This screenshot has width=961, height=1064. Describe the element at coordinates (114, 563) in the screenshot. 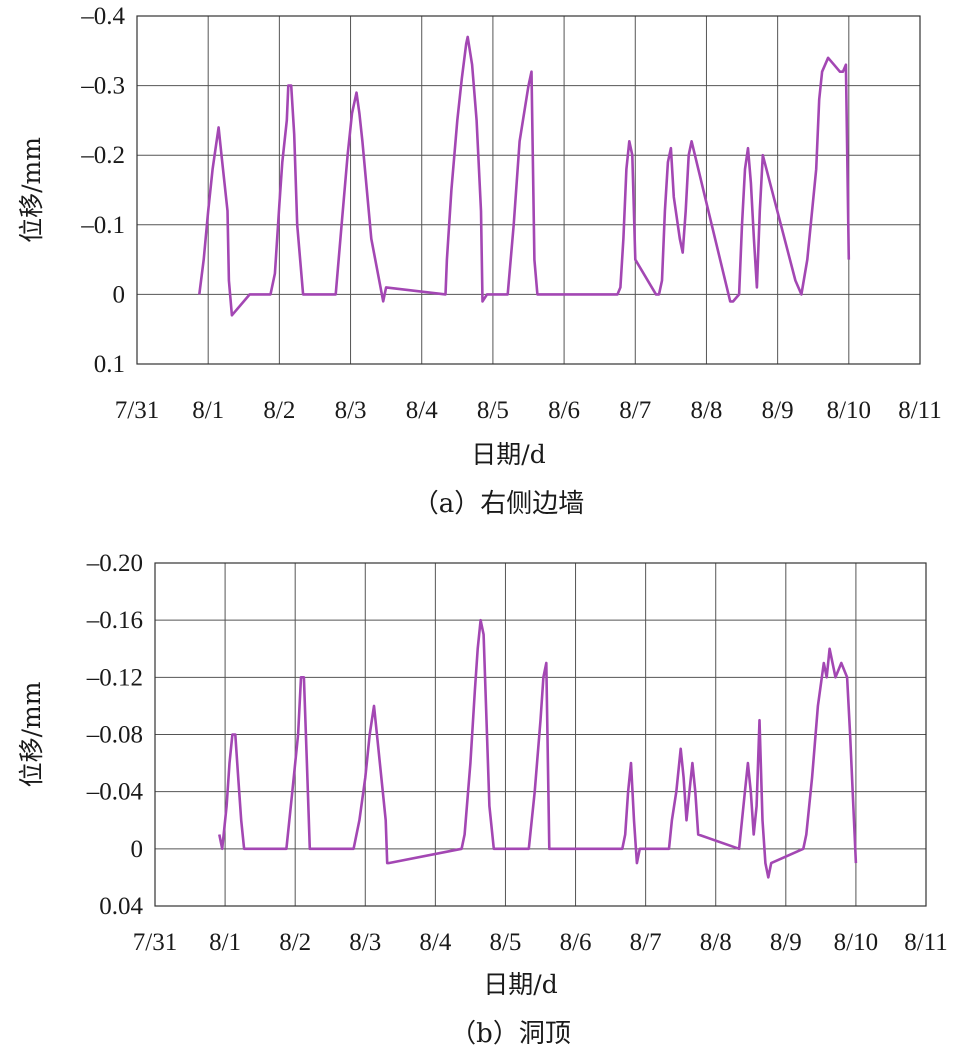

I see `y-tick-label: –0.20` at that location.